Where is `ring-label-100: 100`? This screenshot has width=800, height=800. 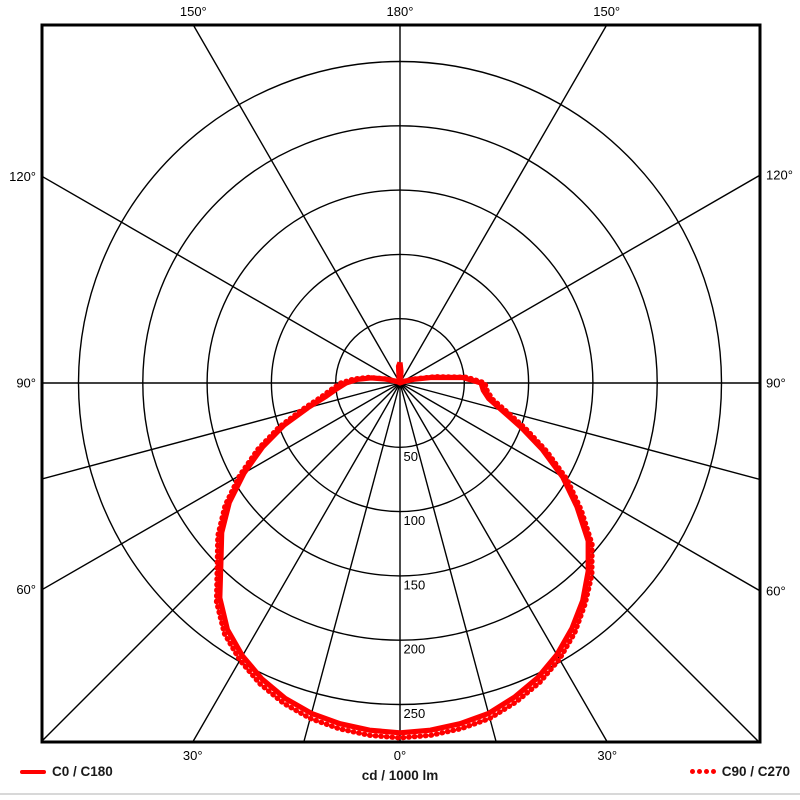
ring-label-100: 100 is located at coordinates (415, 520).